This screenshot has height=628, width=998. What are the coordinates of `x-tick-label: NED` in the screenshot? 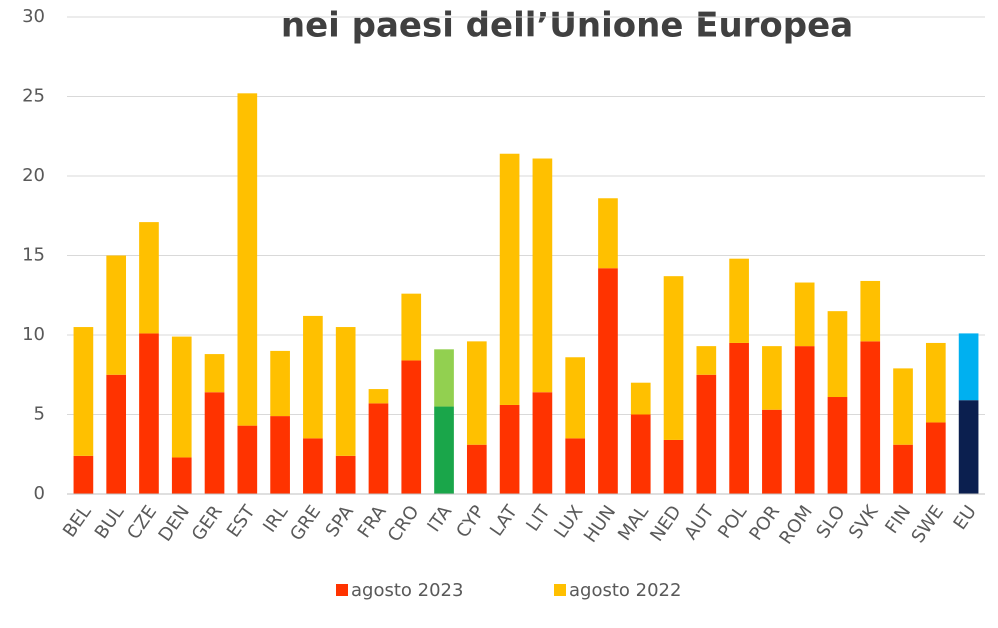 It's located at (665, 524).